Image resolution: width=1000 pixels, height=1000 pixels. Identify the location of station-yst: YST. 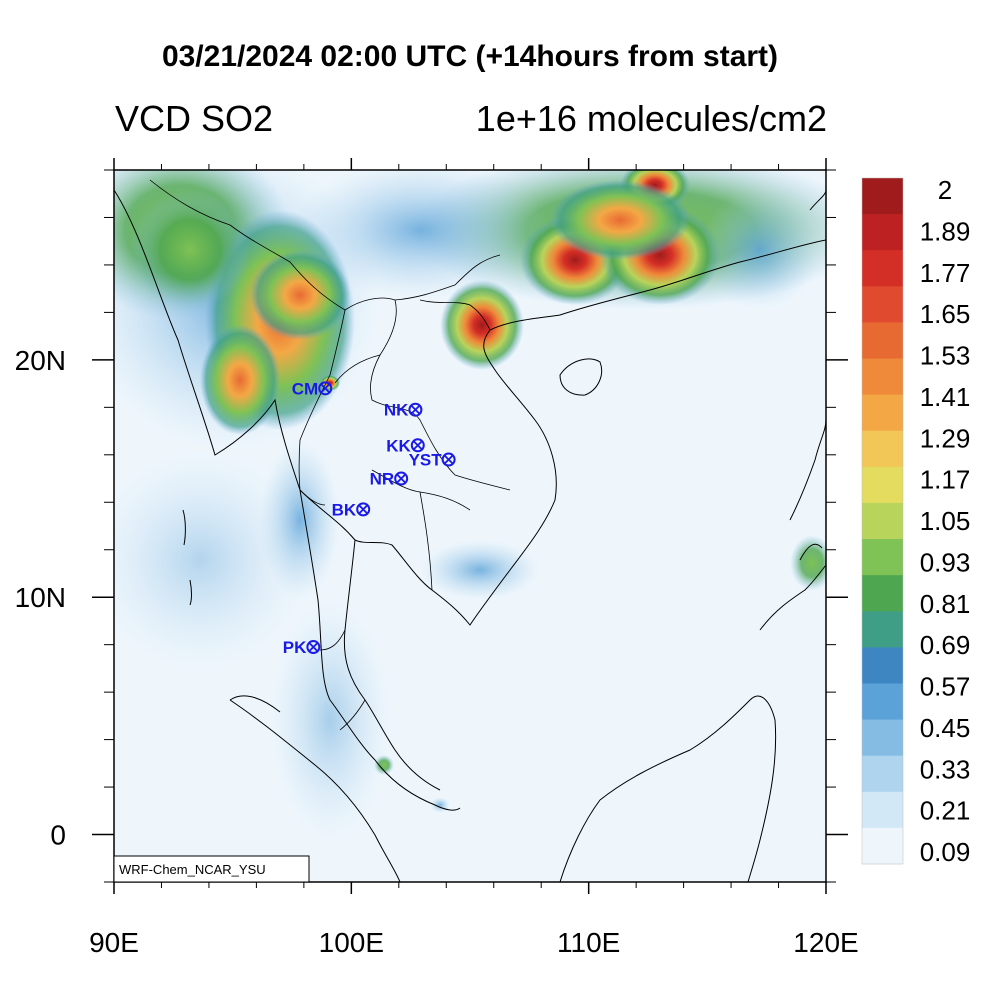
(432, 460).